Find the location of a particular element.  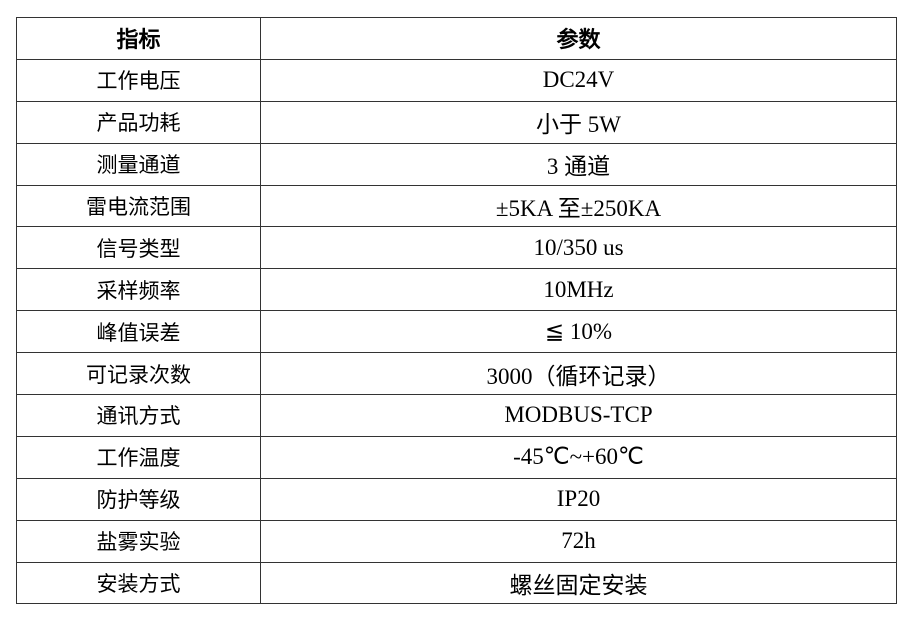

indicator-cell: 产品功耗 is located at coordinates (138, 122).